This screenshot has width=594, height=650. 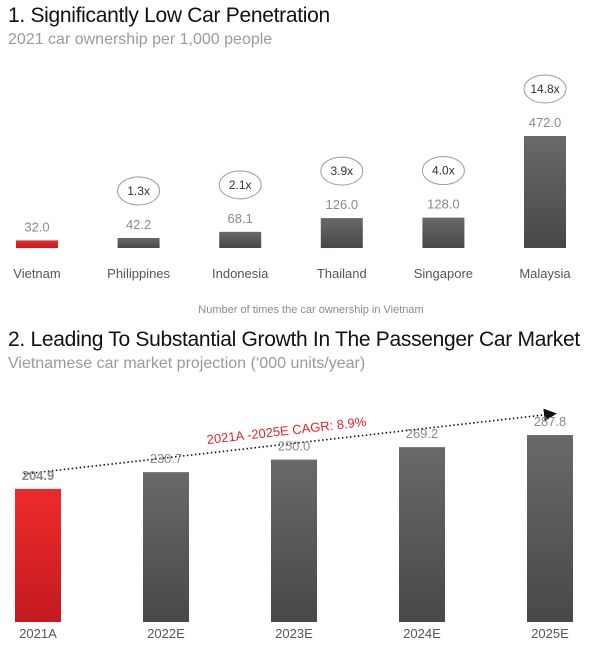 What do you see at coordinates (36, 226) in the screenshot?
I see `chart1-value-label-0: 32.0` at bounding box center [36, 226].